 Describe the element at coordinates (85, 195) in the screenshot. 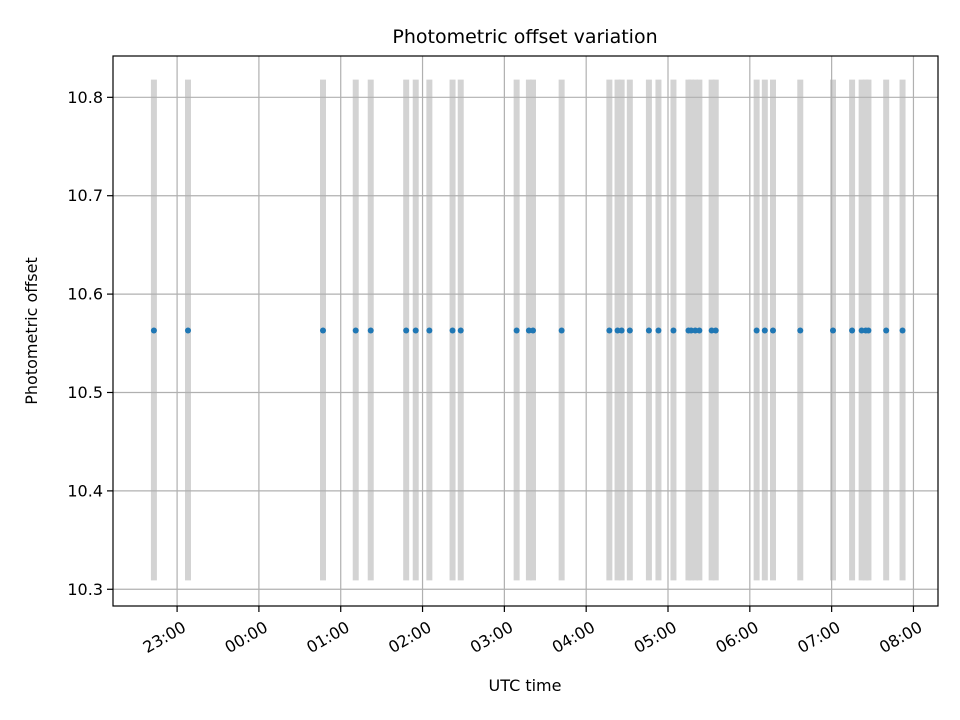

I see `y-tick-label: 10.7` at that location.